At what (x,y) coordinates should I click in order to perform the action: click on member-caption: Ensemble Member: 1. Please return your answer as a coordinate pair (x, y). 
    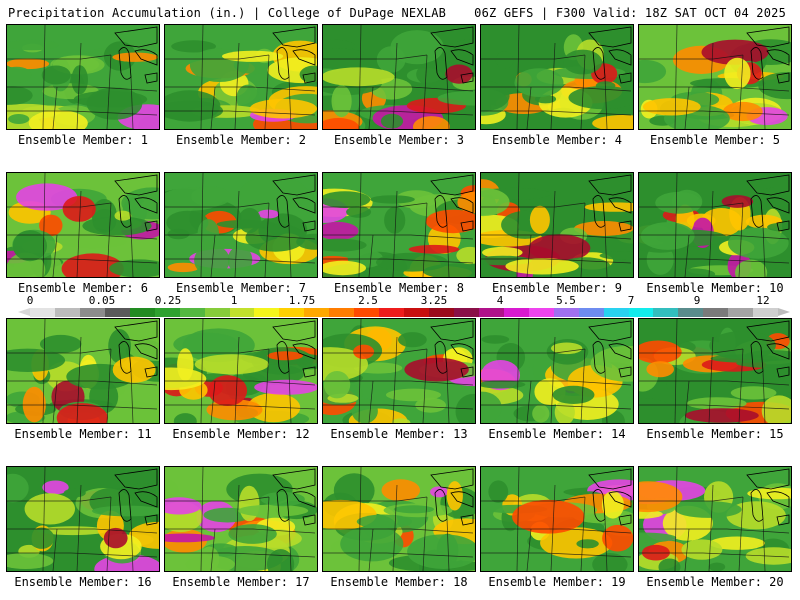
    Looking at the image, I should click on (83, 140).